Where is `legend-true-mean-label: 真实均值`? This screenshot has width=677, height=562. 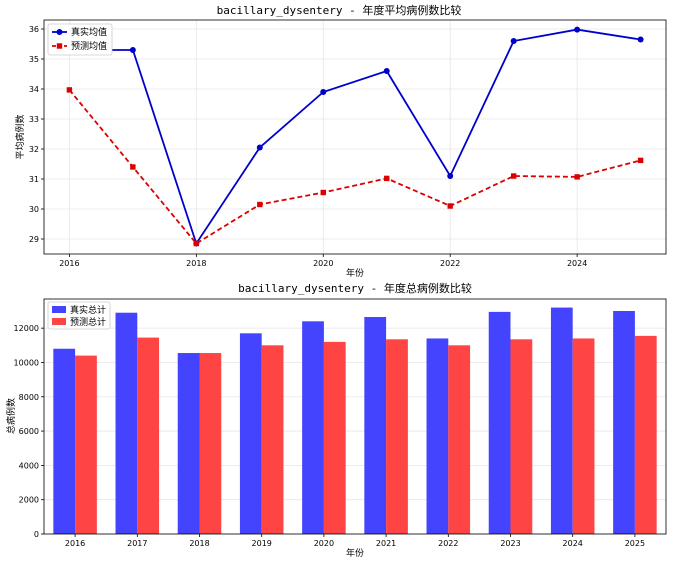 legend-true-mean-label: 真实均值 is located at coordinates (89, 32).